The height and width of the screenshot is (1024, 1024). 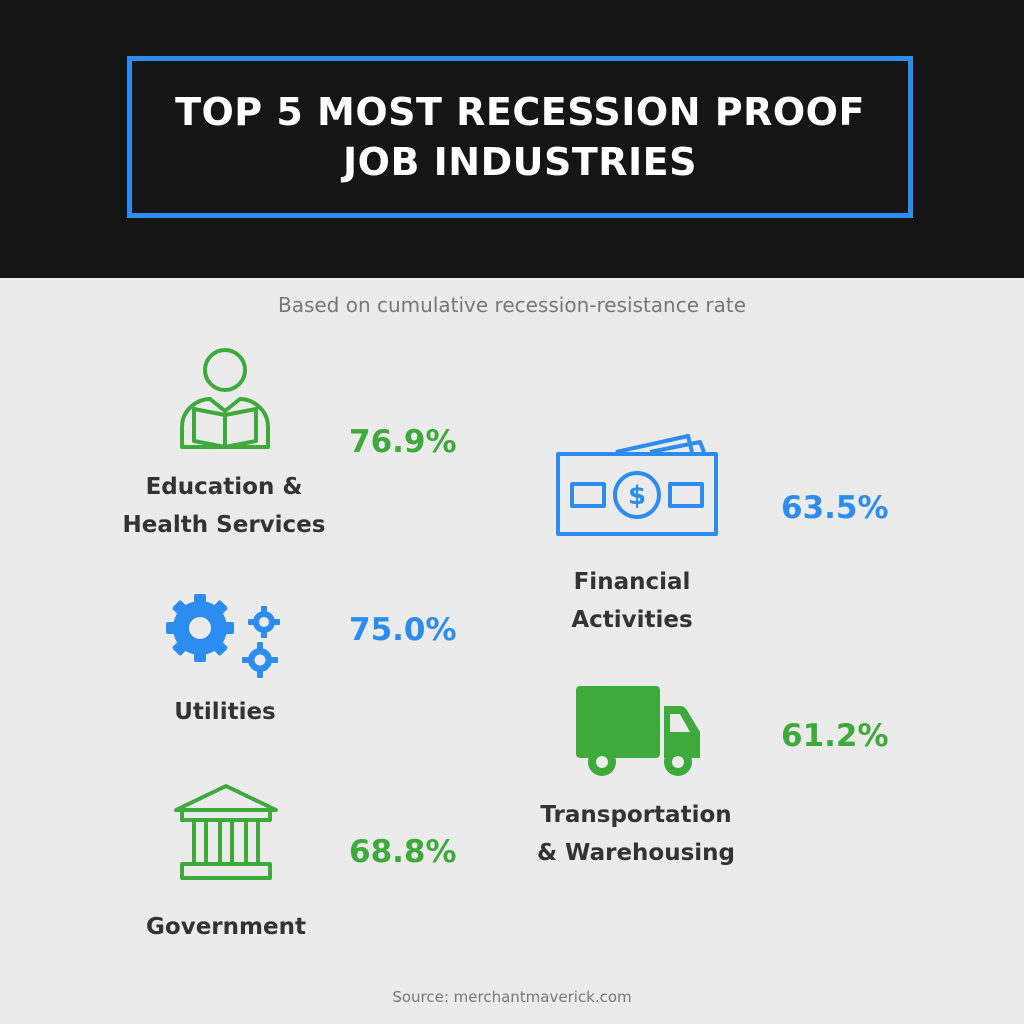 What do you see at coordinates (223, 636) in the screenshot?
I see `gears-icon` at bounding box center [223, 636].